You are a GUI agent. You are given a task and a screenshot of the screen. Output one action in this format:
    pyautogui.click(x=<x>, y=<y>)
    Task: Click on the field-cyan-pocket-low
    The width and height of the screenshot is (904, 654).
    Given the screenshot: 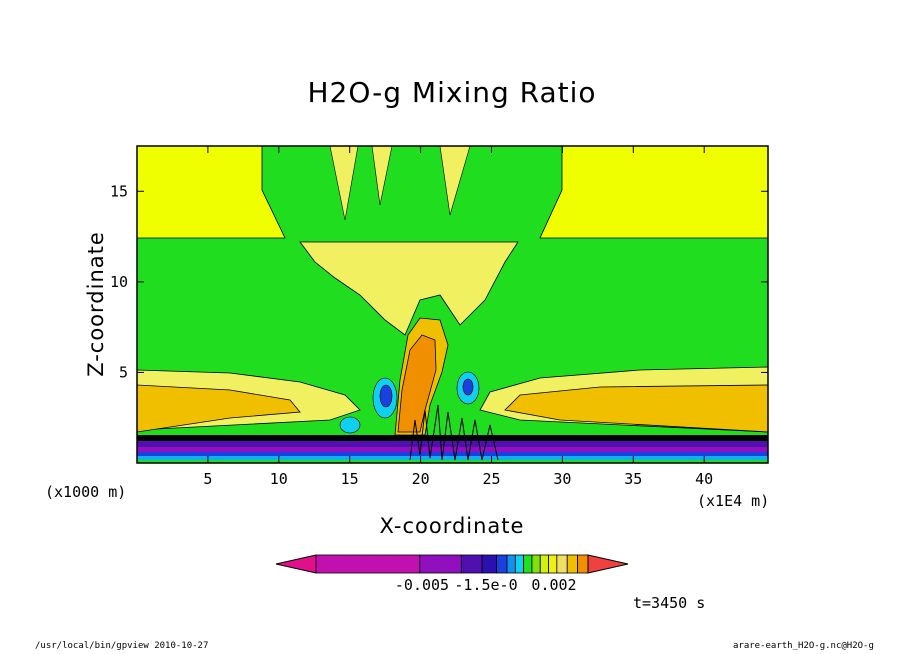 What is the action you would take?
    pyautogui.click(x=350, y=425)
    